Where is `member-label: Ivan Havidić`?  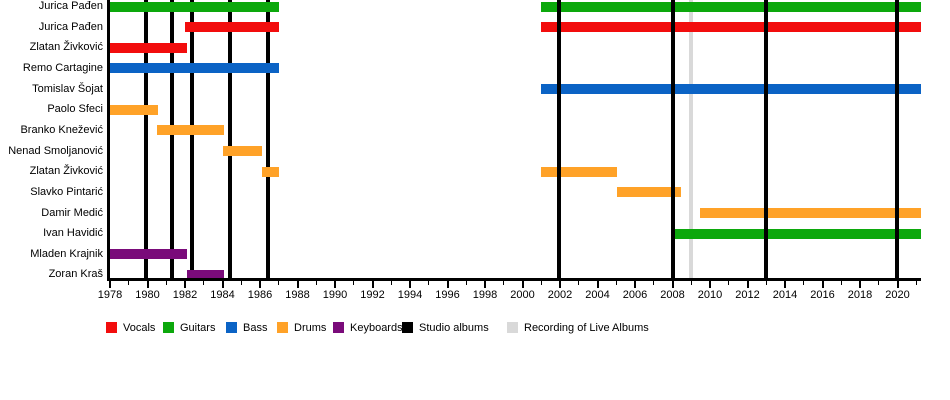
member-label: Ivan Havidić is located at coordinates (73, 233).